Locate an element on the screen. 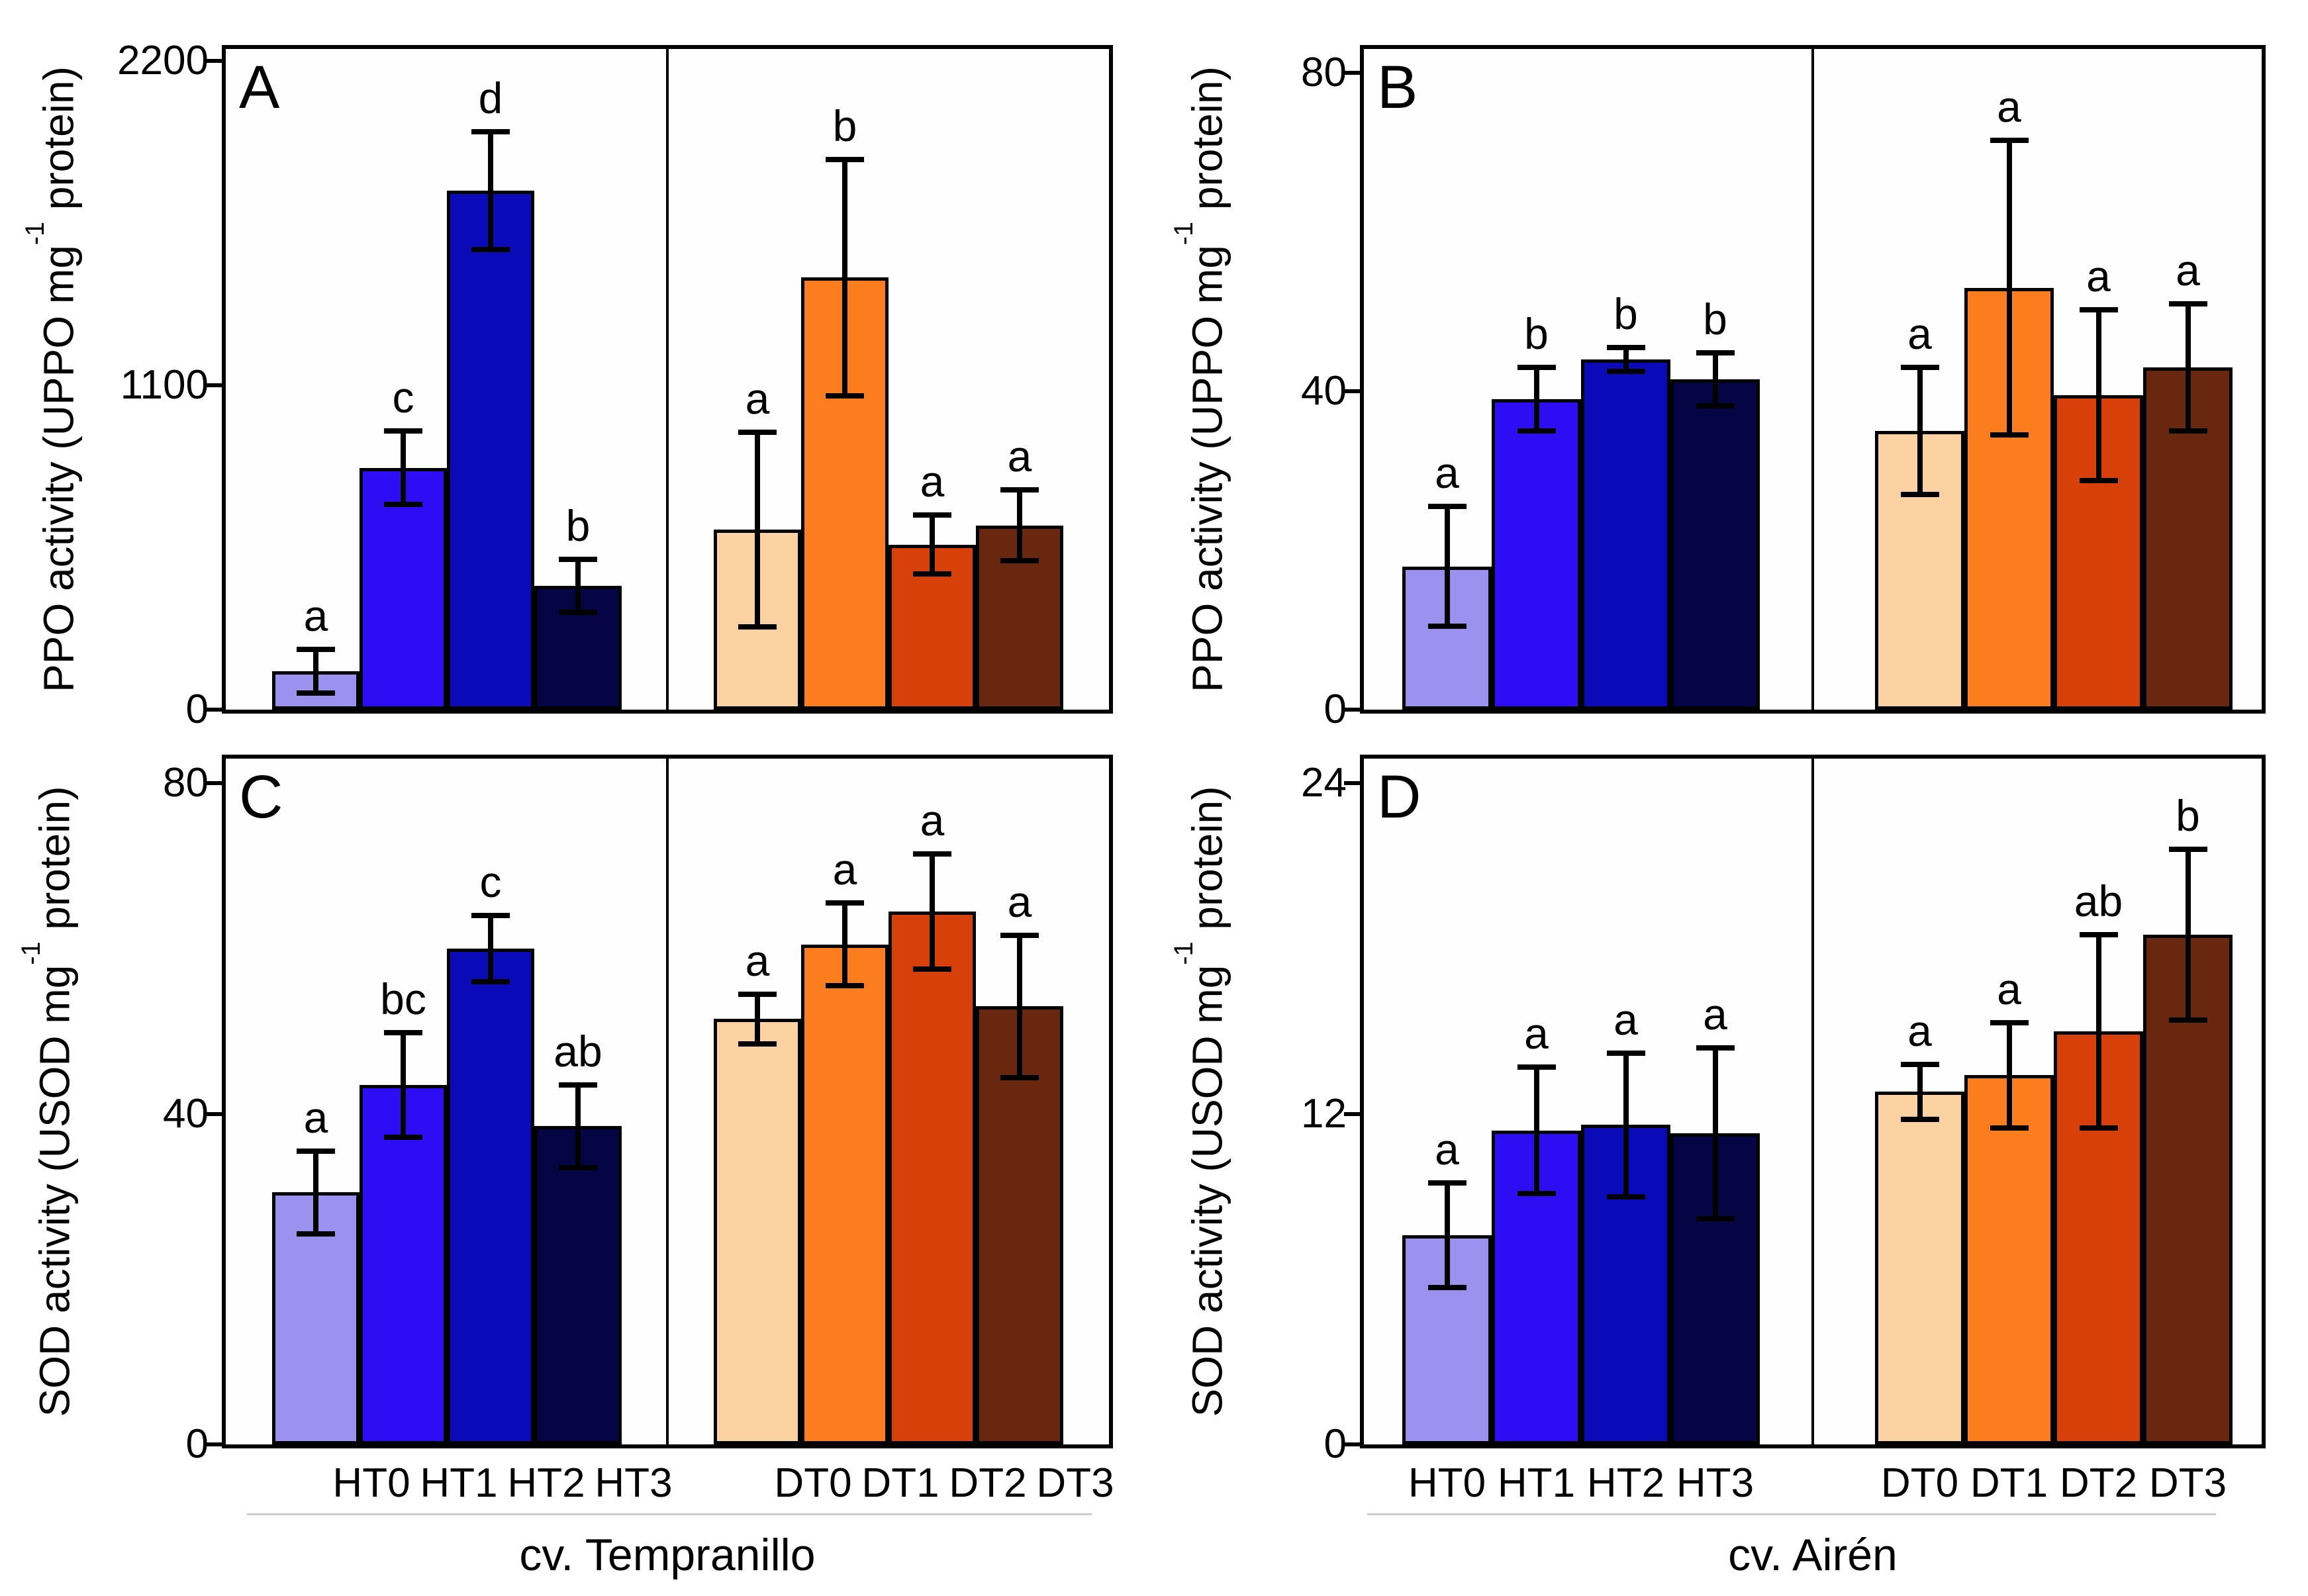 This screenshot has width=2308, height=1596. significance-letter: bc is located at coordinates (403, 999).